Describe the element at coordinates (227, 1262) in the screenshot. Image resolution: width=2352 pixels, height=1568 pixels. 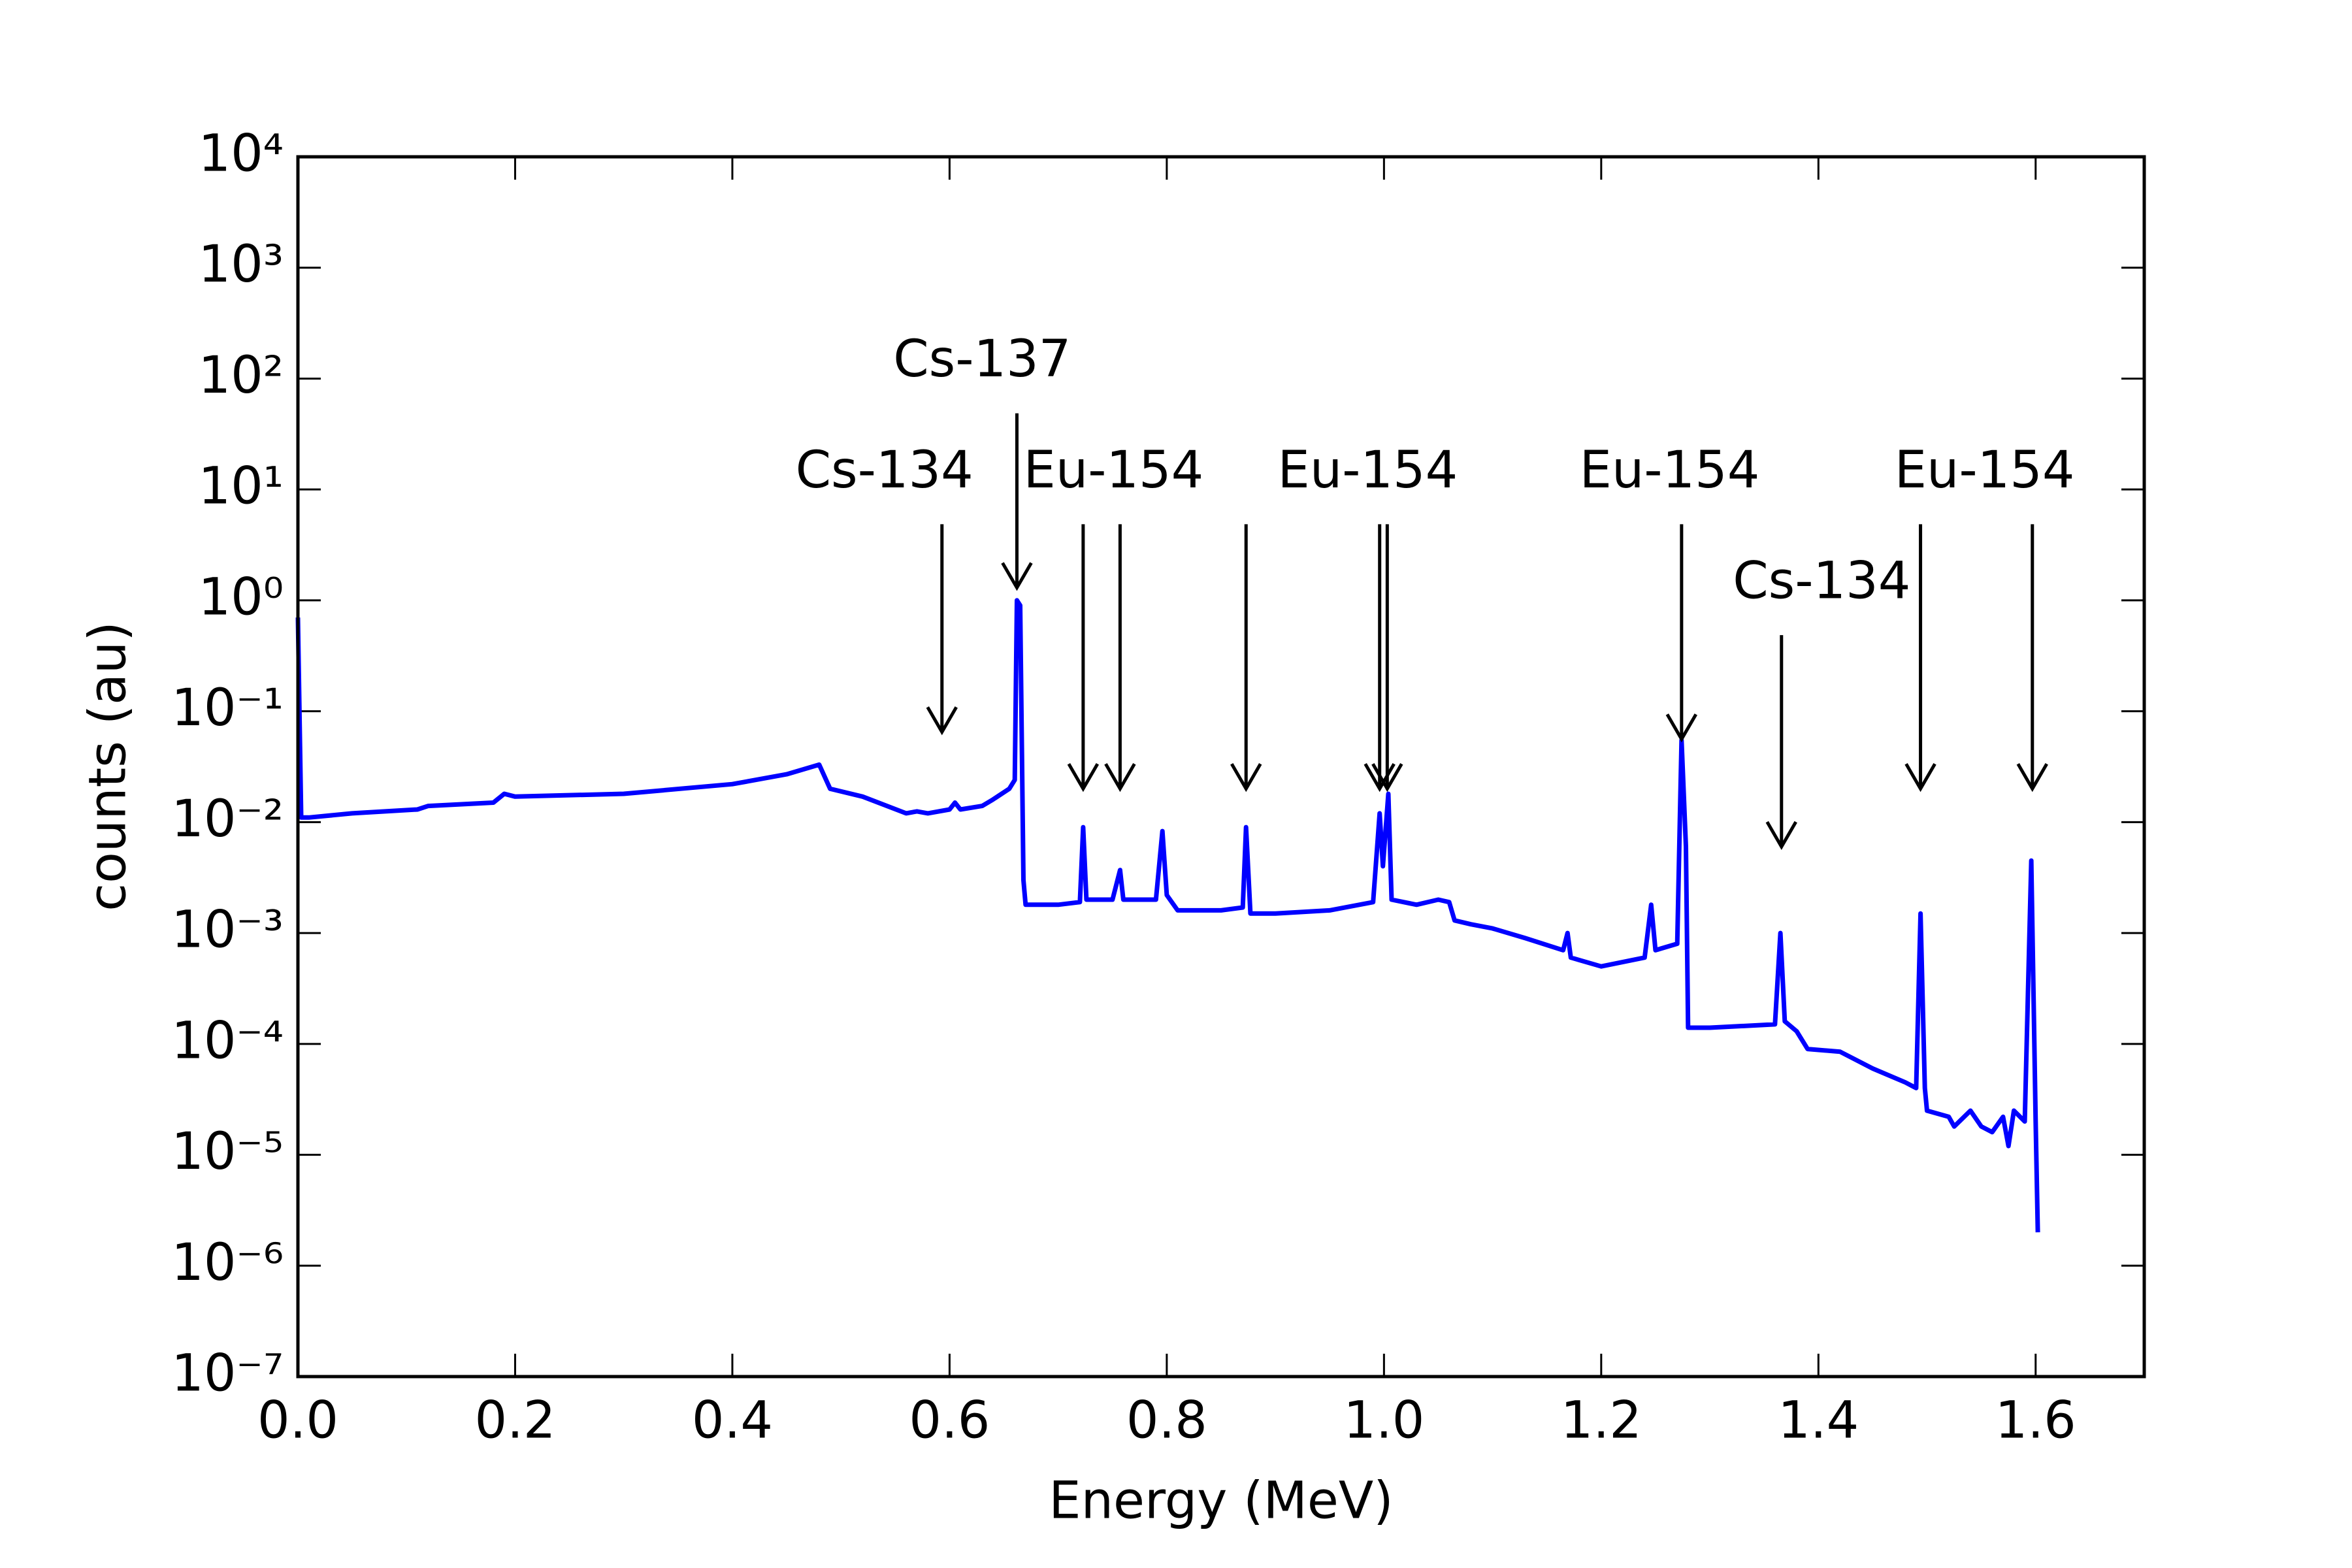
I see `y-tick-label: 10⁻⁶` at that location.